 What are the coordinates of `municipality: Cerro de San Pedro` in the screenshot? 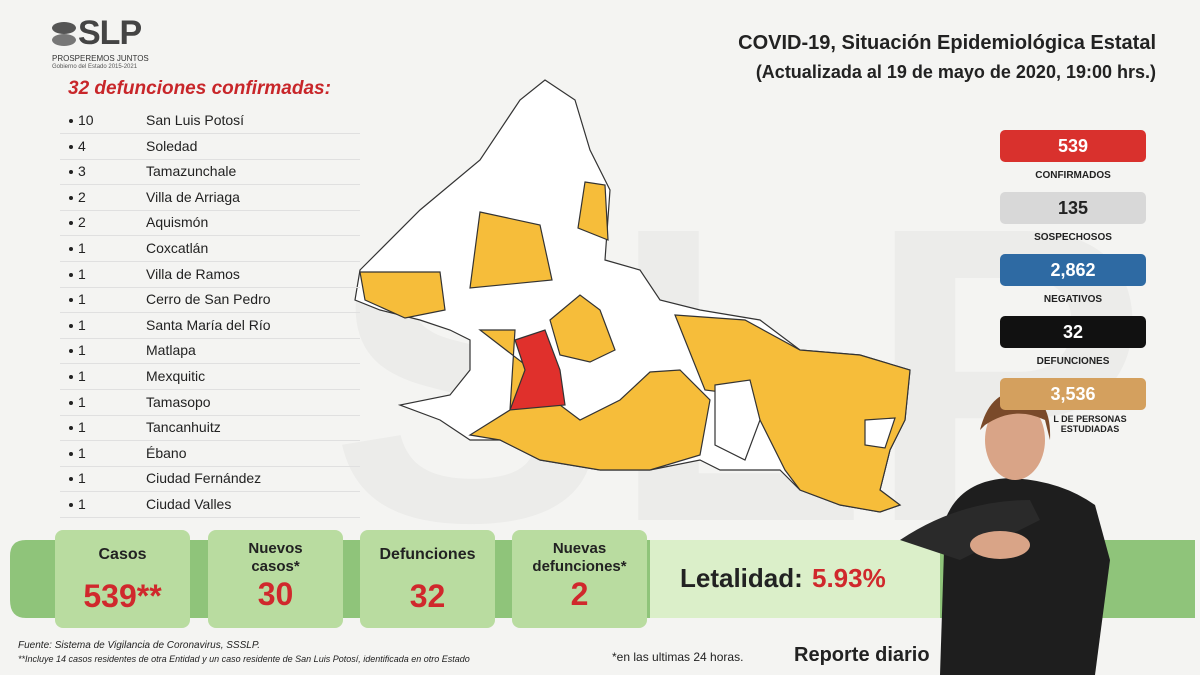 It's located at (208, 299).